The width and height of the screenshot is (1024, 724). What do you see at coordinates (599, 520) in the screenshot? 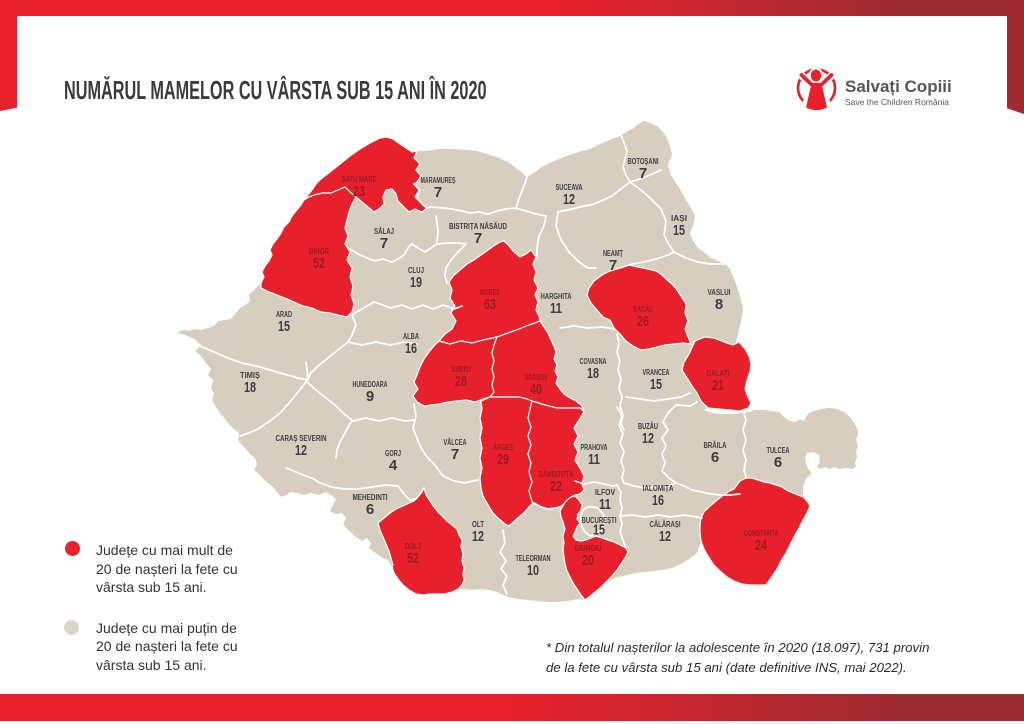
I see `svg-text: BUCUREȘTI` at bounding box center [599, 520].